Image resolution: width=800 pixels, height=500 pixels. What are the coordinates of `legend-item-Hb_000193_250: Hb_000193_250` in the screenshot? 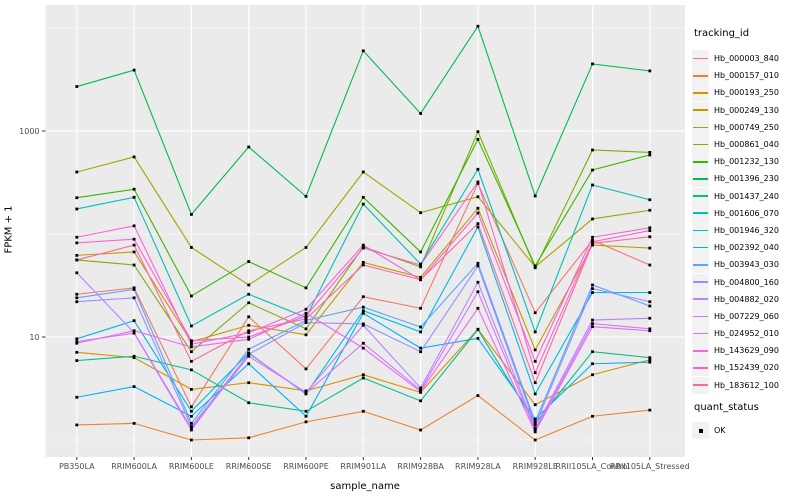 It's located at (735, 93).